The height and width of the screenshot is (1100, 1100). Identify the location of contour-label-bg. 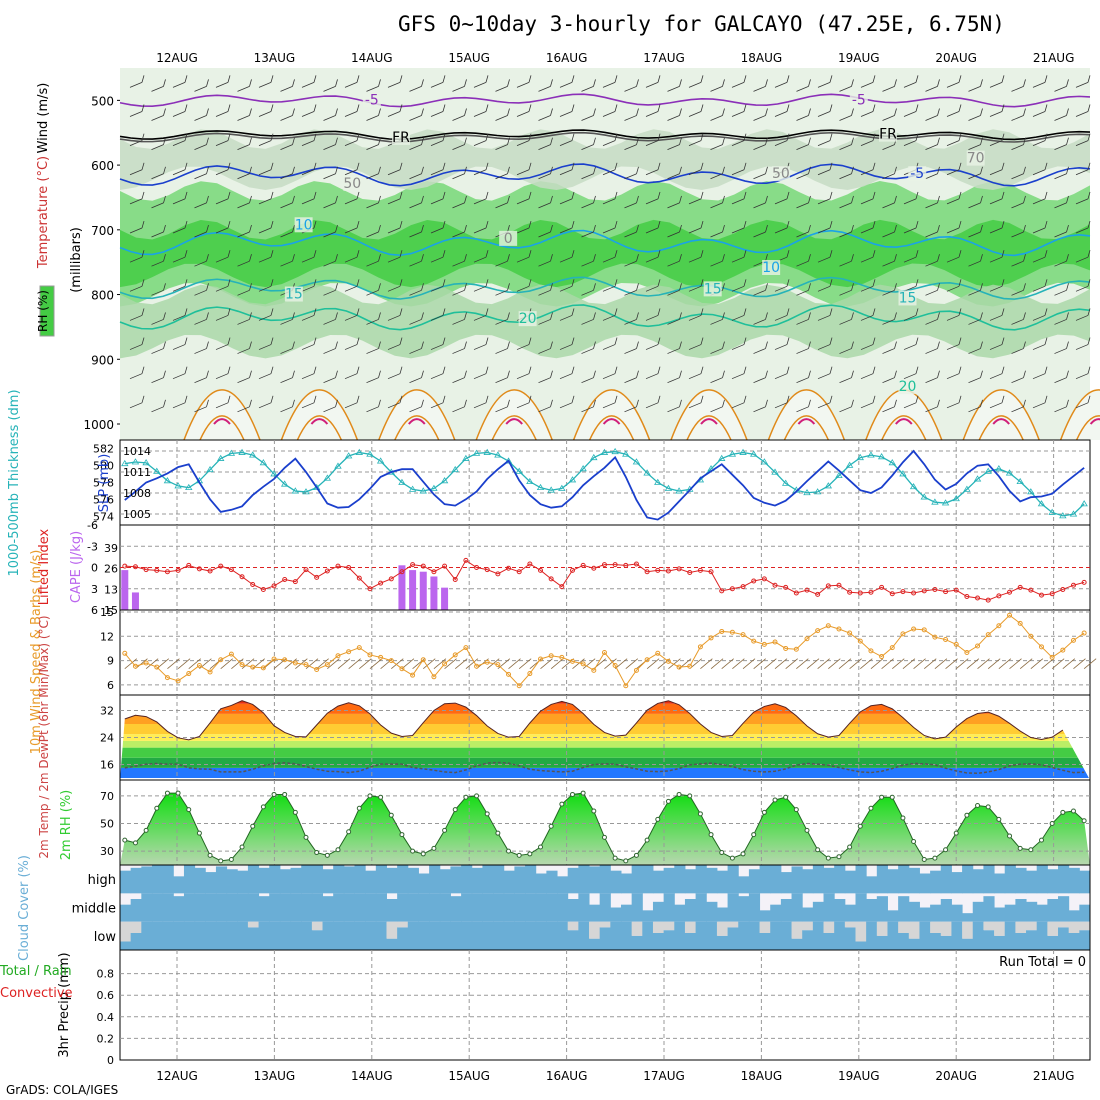
(907, 298).